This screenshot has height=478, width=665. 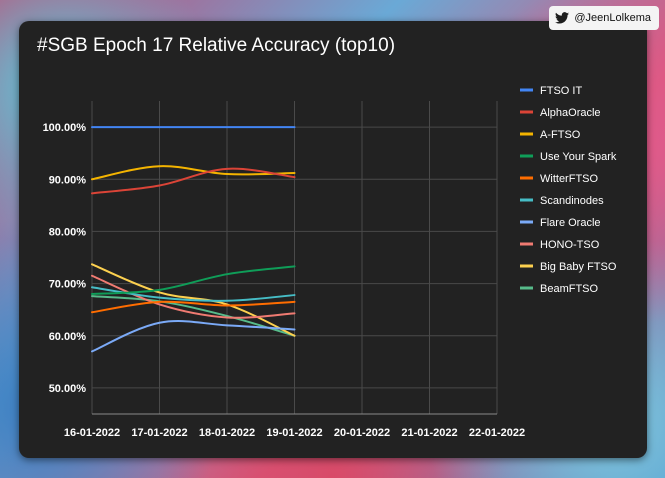 What do you see at coordinates (68, 389) in the screenshot?
I see `y-tick-label: 50.00%` at bounding box center [68, 389].